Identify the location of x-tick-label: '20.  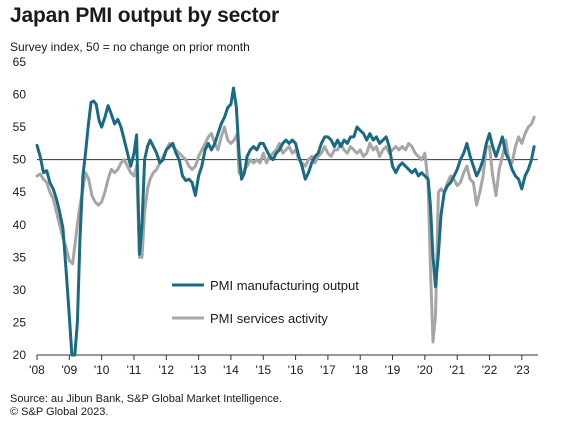
(425, 370).